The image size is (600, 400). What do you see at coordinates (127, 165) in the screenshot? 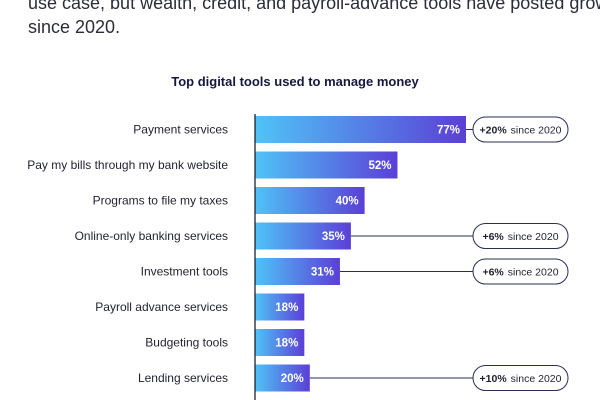
I see `category-label: Pay my bills through my bank website` at bounding box center [127, 165].